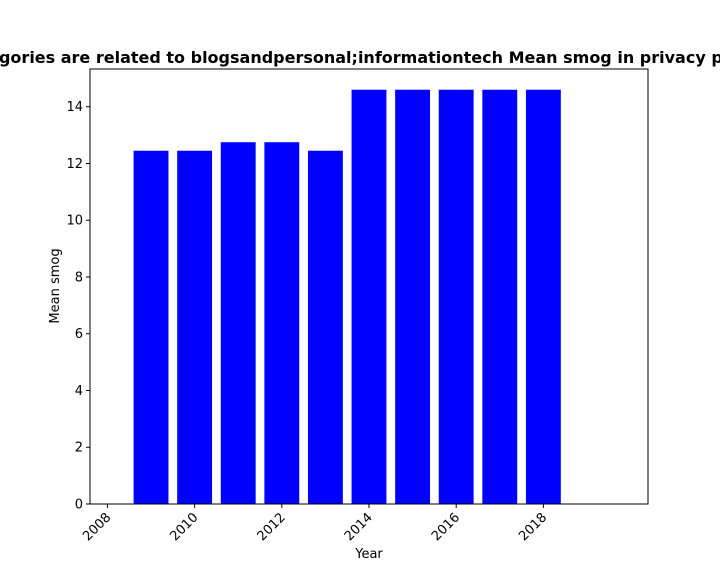 The image size is (720, 576). I want to click on x-tick-label: 2012, so click(272, 527).